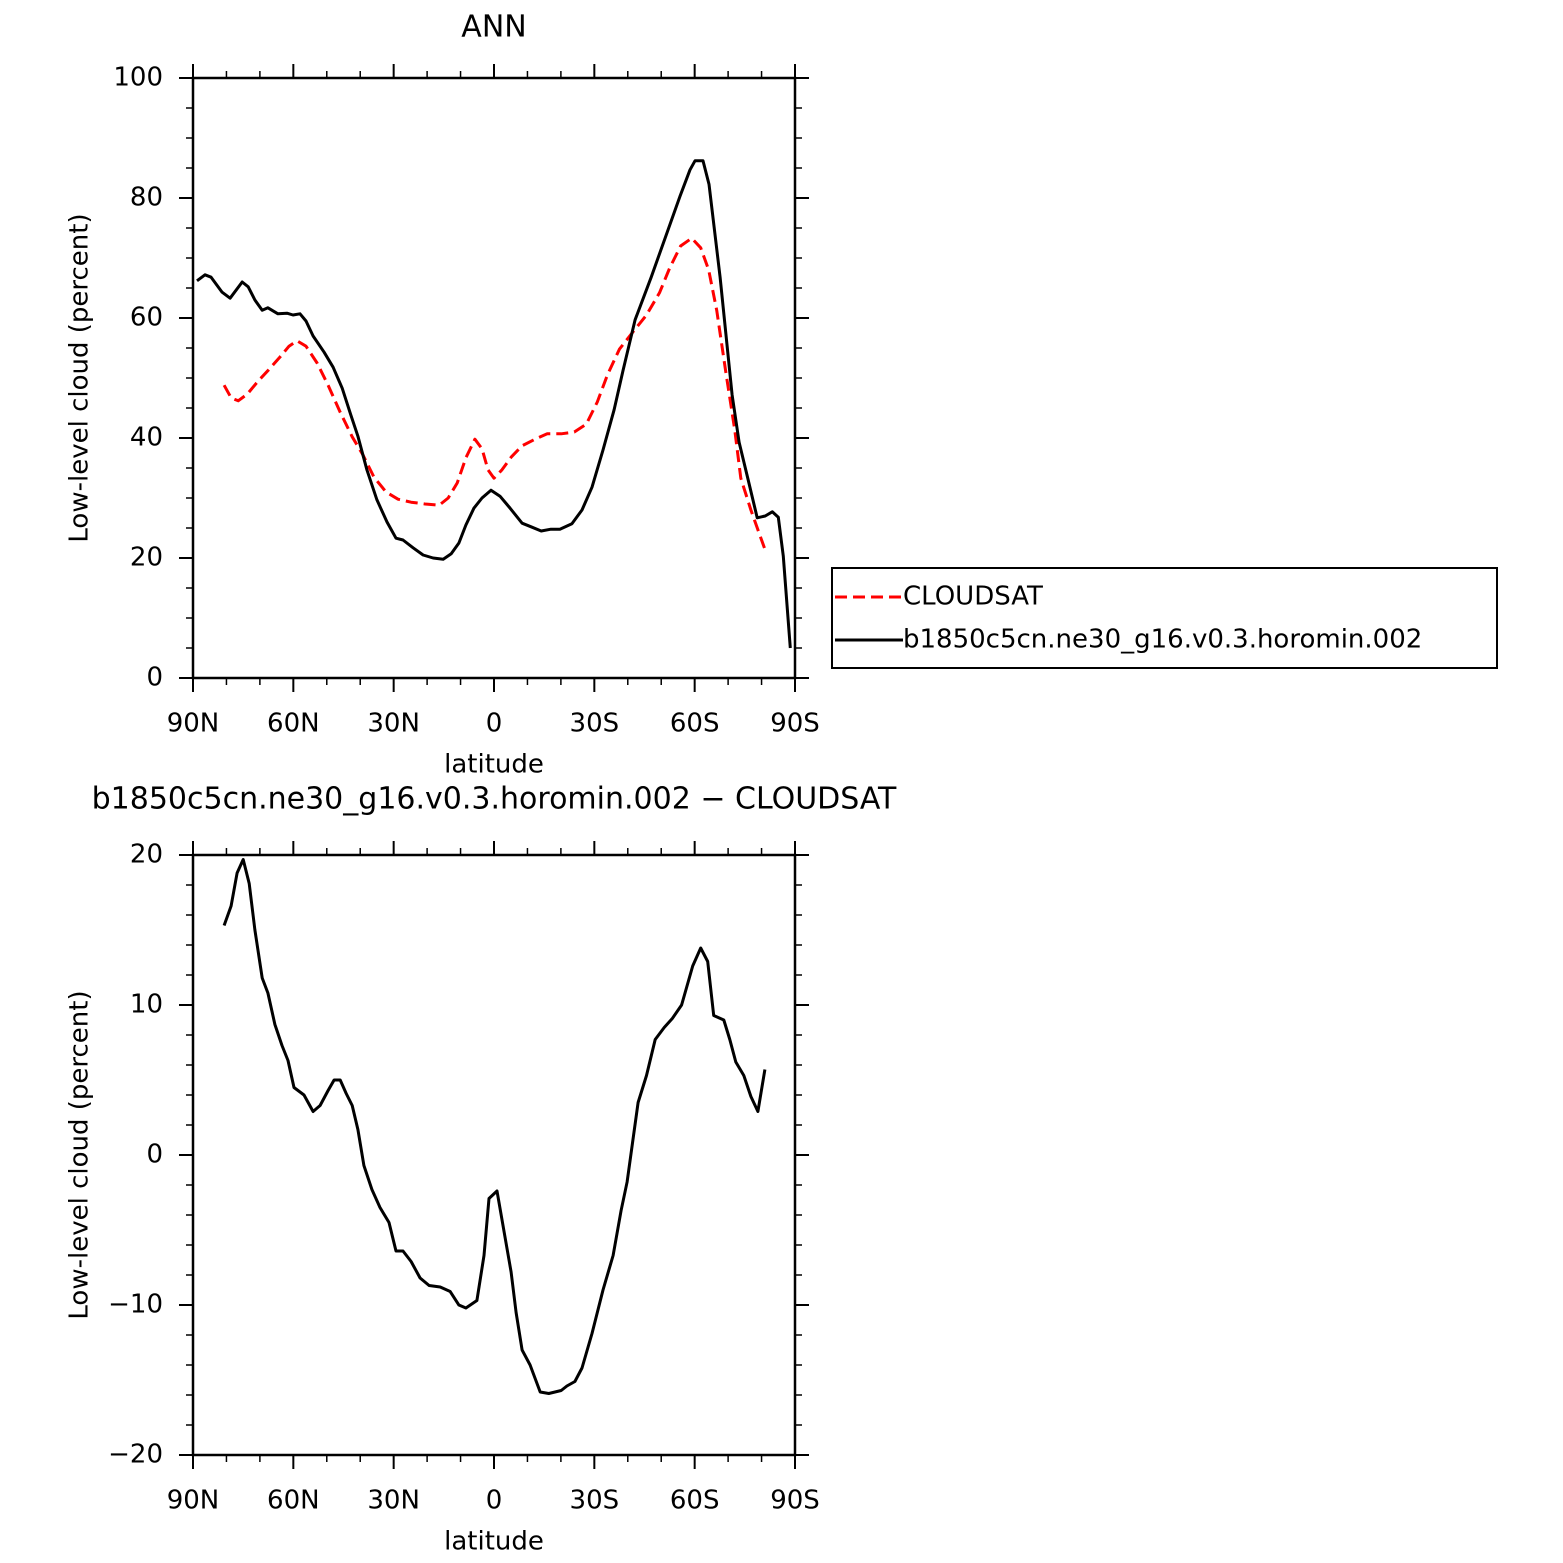  What do you see at coordinates (146, 198) in the screenshot?
I see `y-tick-label: 80` at bounding box center [146, 198].